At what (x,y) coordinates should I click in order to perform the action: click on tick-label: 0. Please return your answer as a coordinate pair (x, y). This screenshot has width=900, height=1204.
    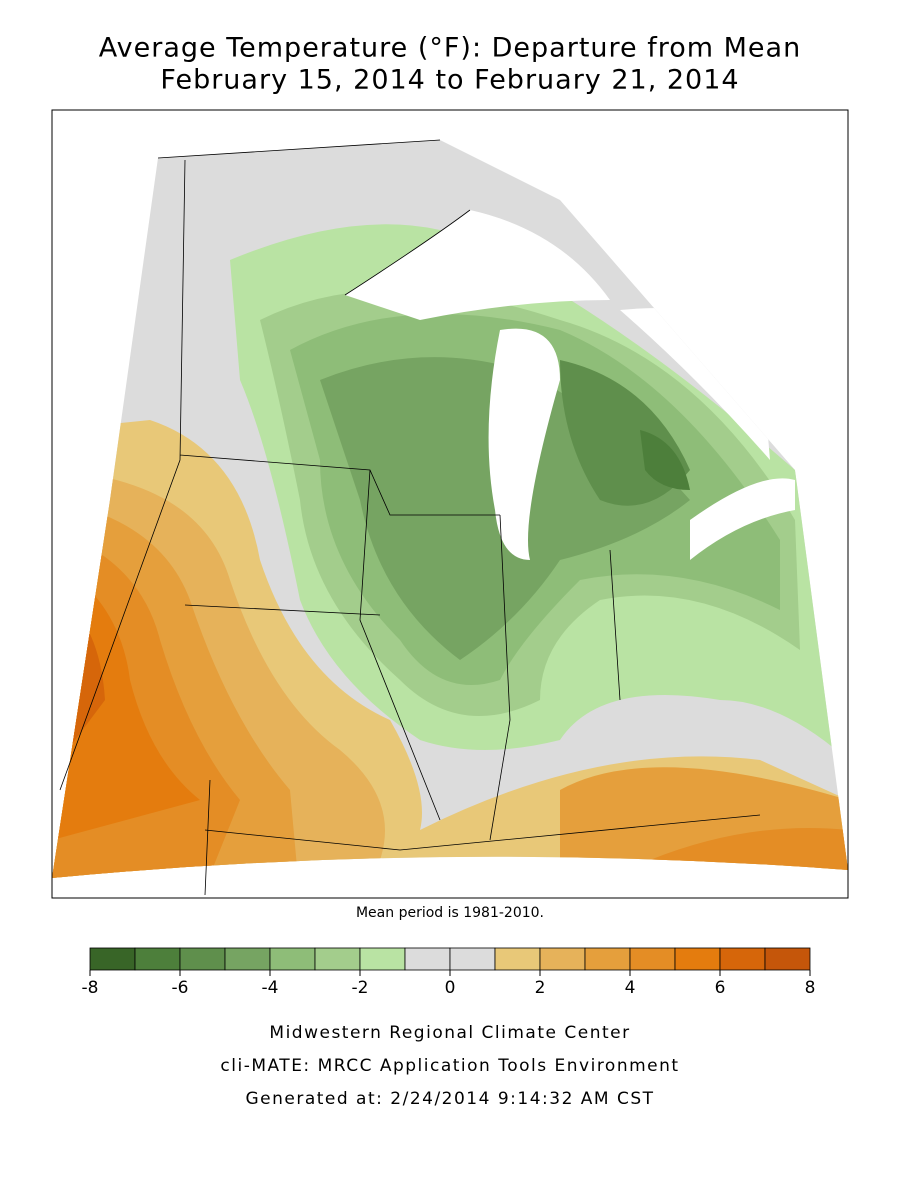
    Looking at the image, I should click on (450, 988).